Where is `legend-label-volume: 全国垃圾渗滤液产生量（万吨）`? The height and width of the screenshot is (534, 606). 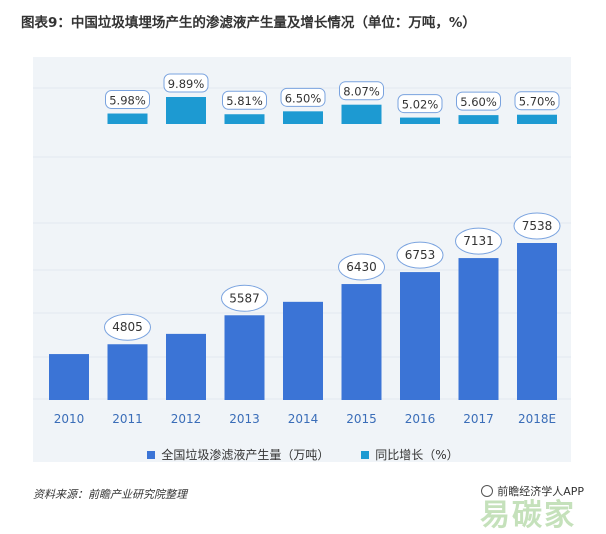 legend-label-volume: 全国垃圾渗滤液产生量（万吨） is located at coordinates (245, 455).